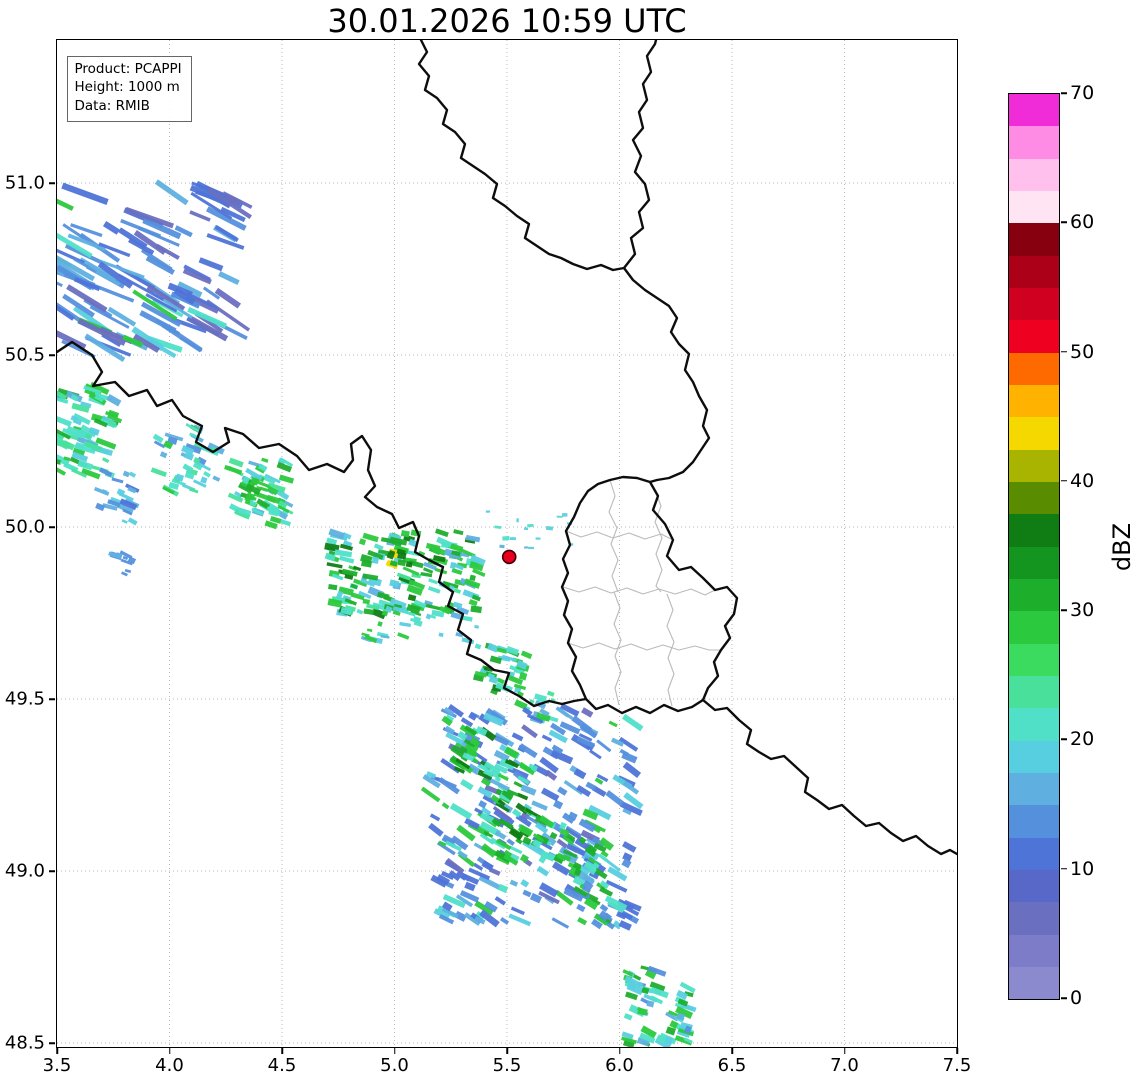  Describe the element at coordinates (1082, 610) in the screenshot. I see `colorbar-tick-label: 30` at that location.